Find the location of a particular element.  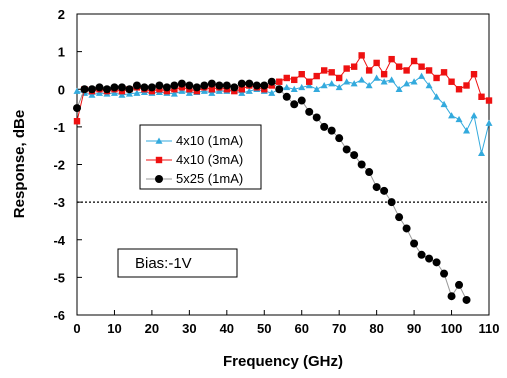

legend-label: 4x10 (3mA) is located at coordinates (209, 159).